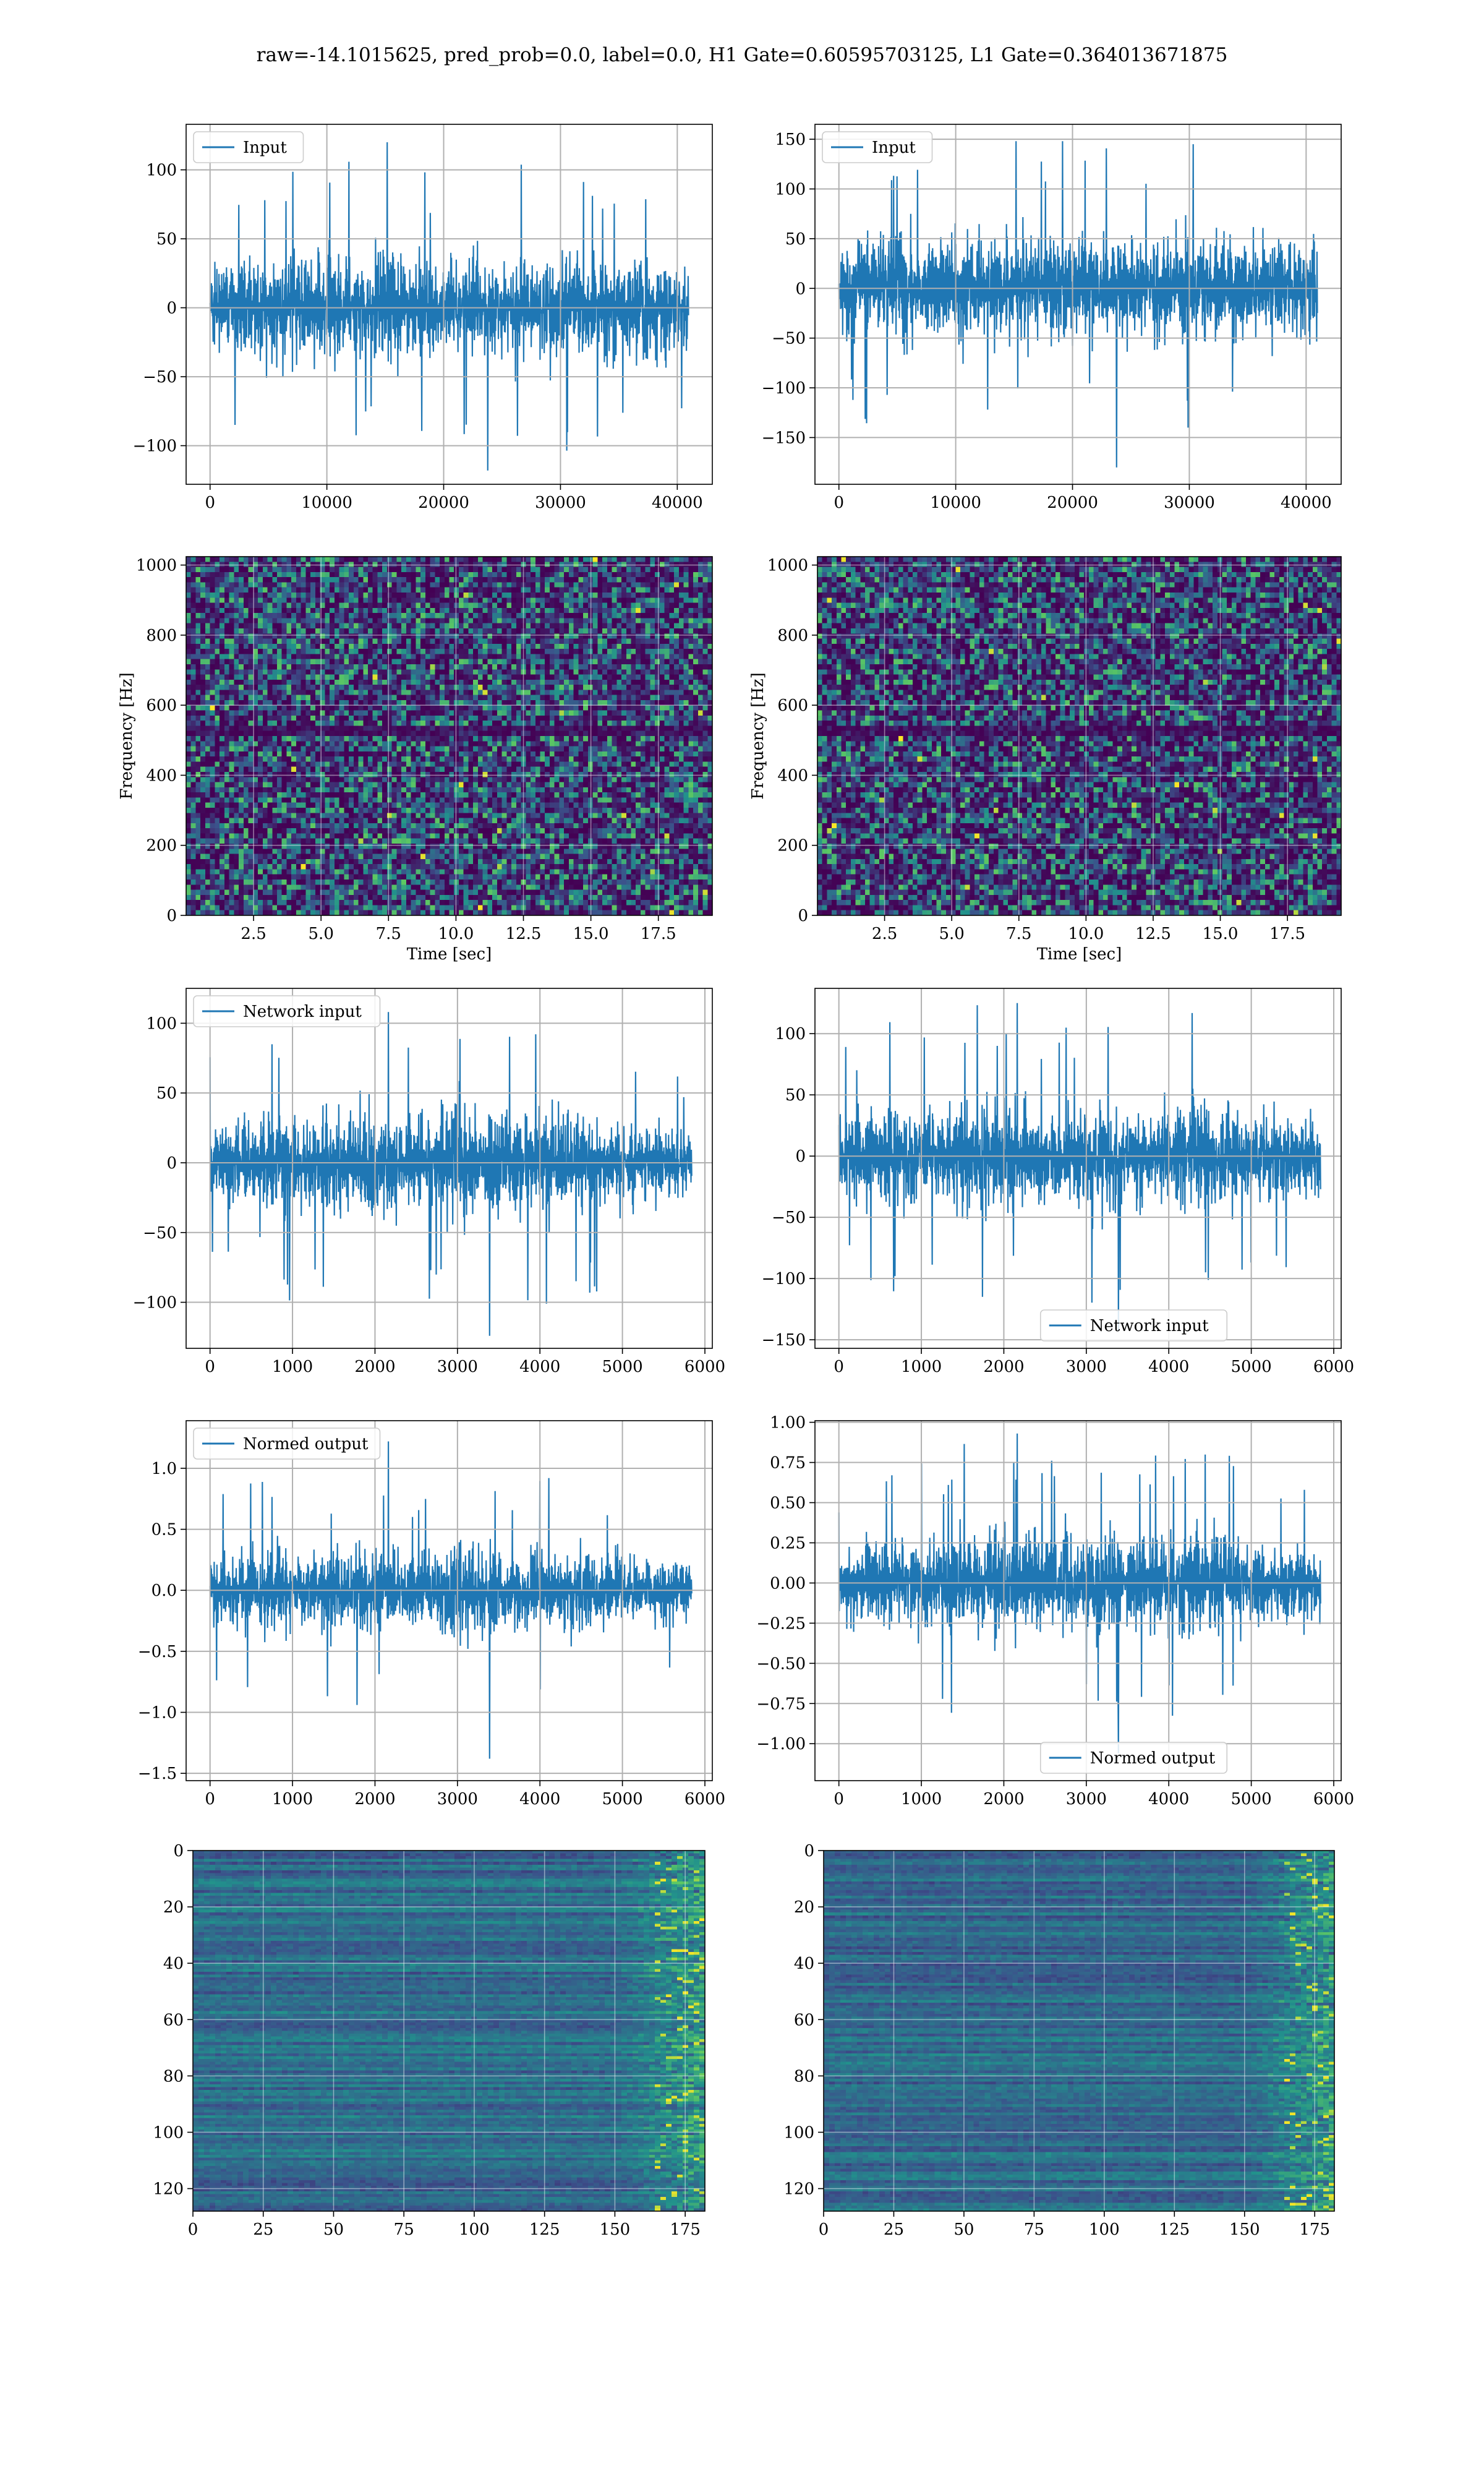 This screenshot has height=2474, width=1484. I want to click on legend: Input, so click(877, 147).